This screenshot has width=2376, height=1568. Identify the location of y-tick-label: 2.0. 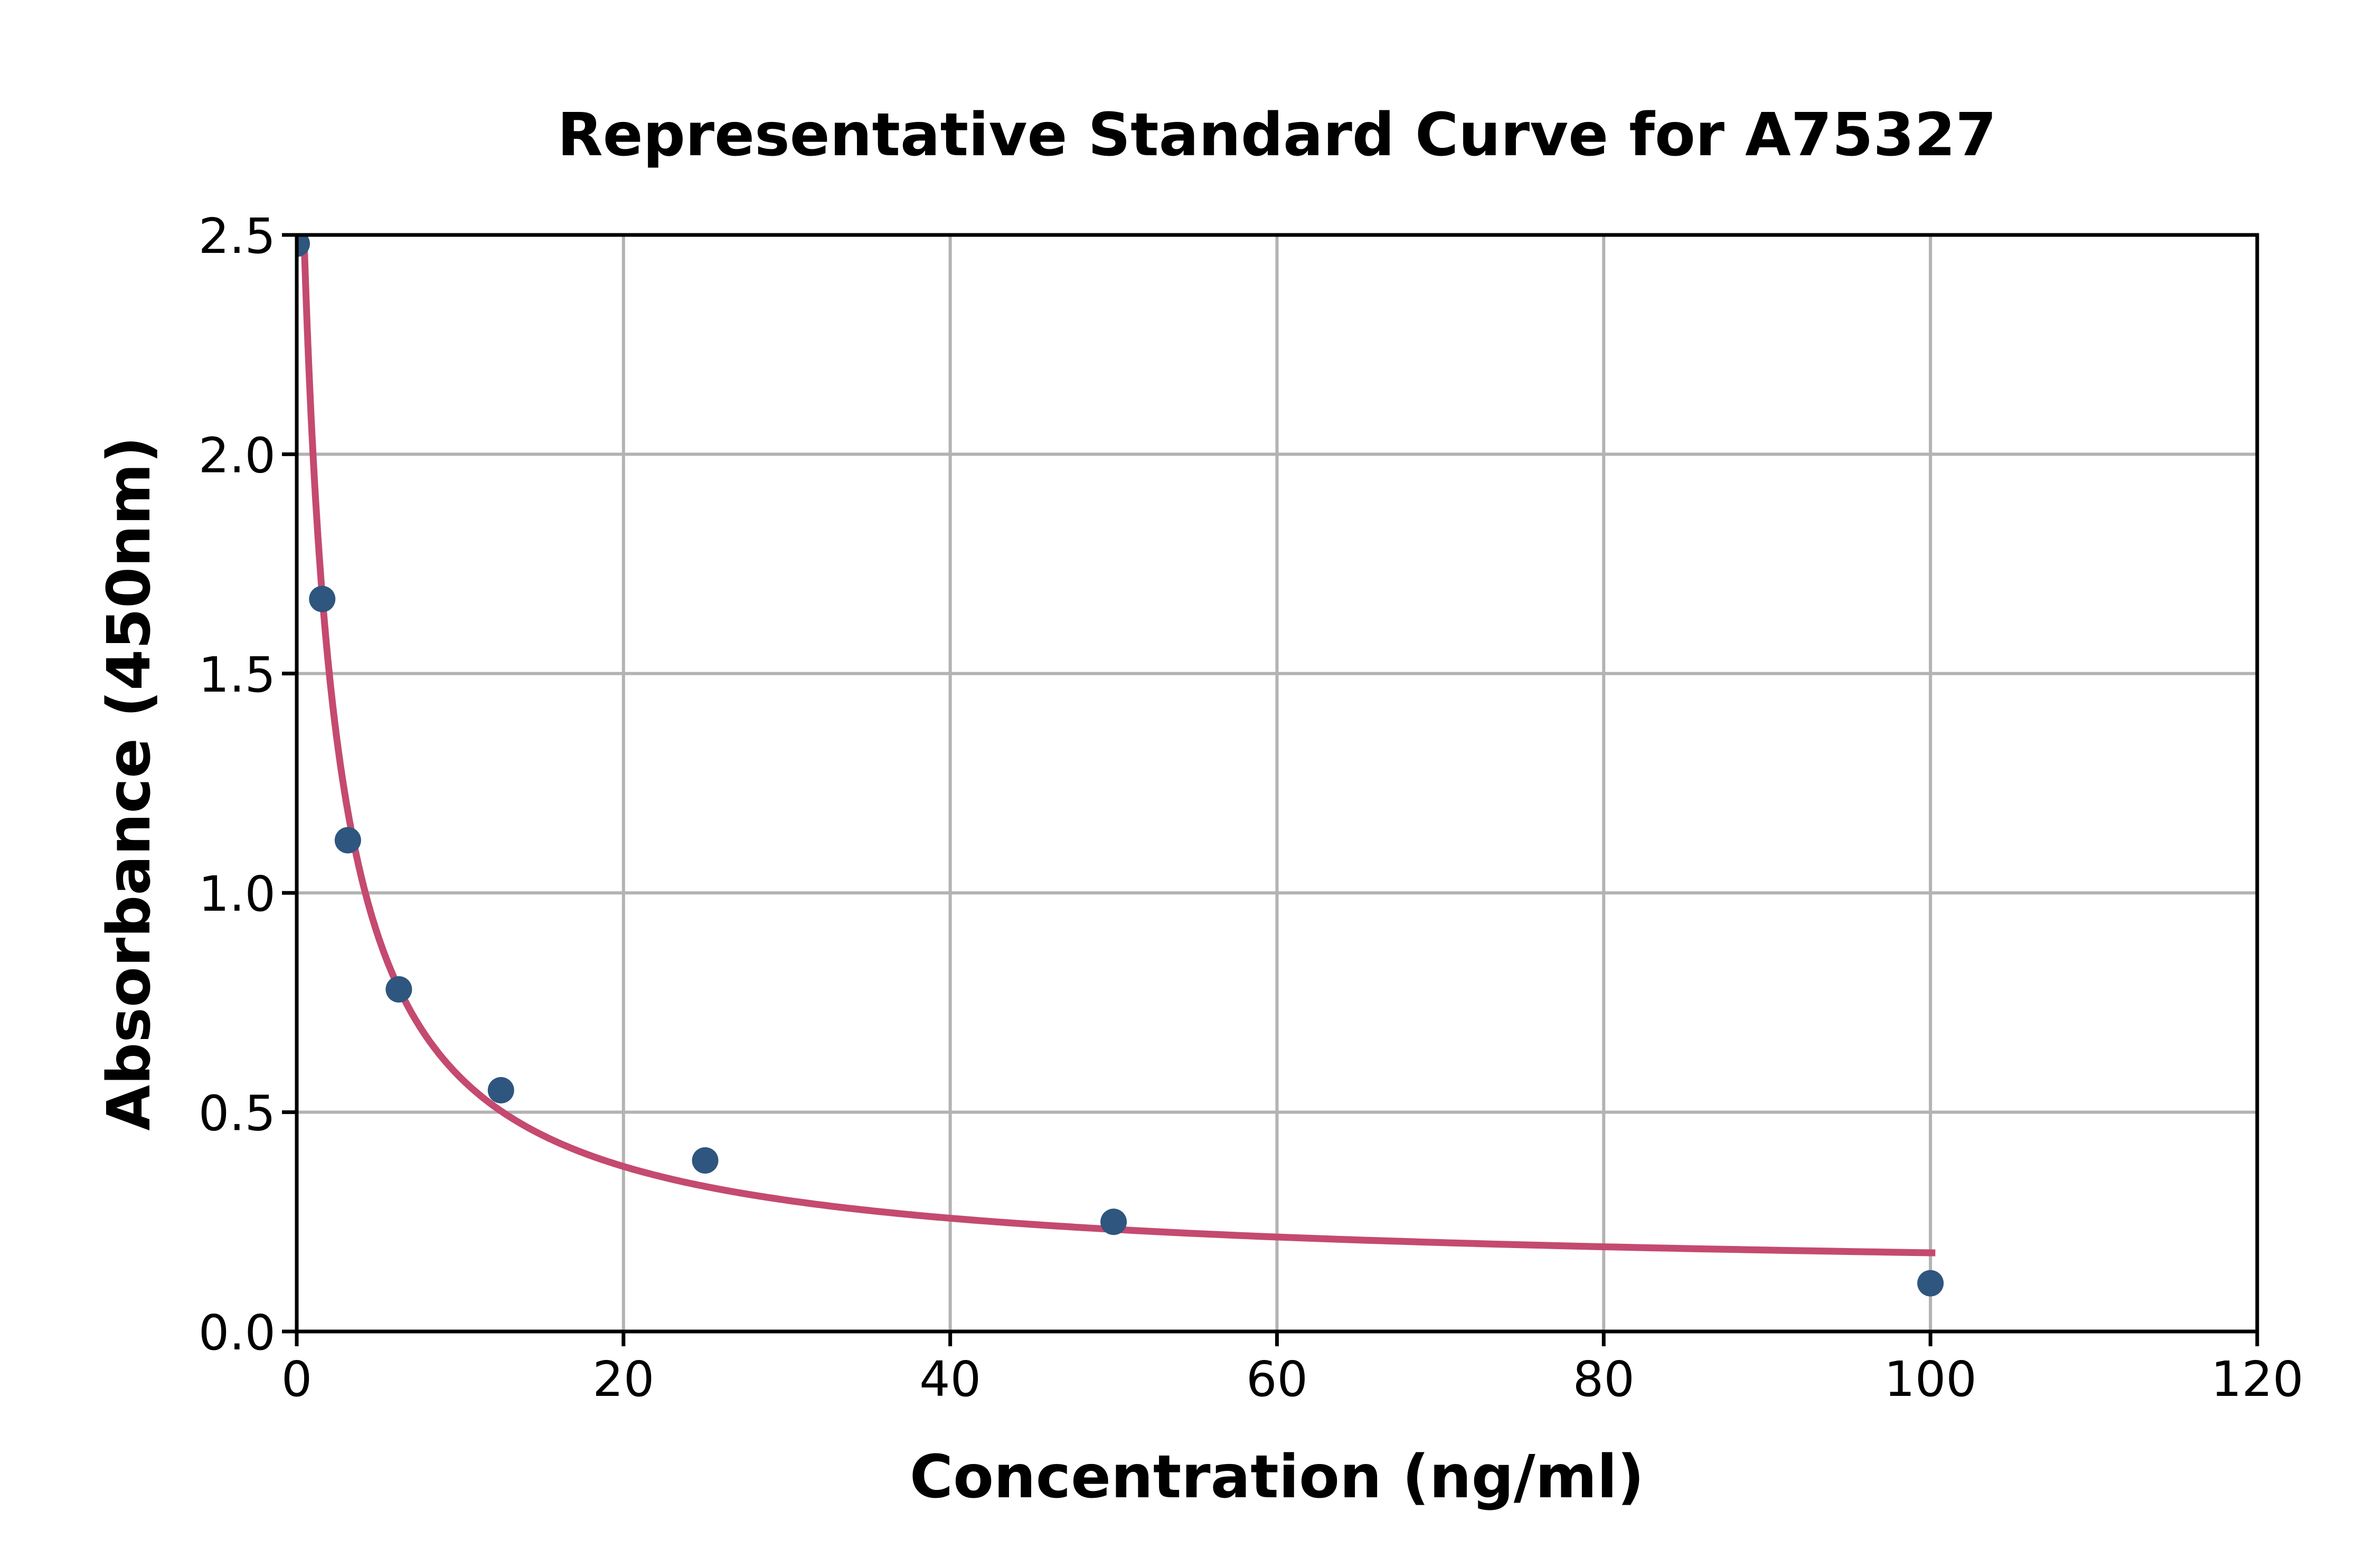
(237, 456).